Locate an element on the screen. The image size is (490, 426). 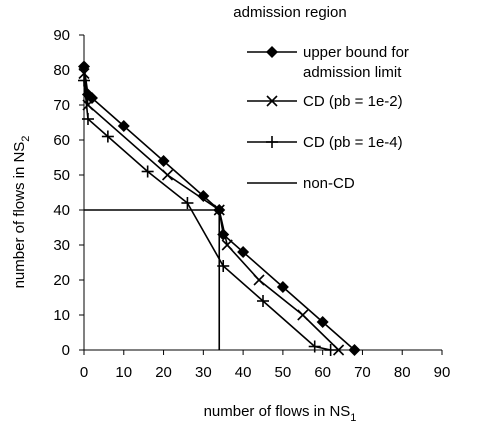
legend-label: CD (pb = 1e-4) is located at coordinates (353, 142).